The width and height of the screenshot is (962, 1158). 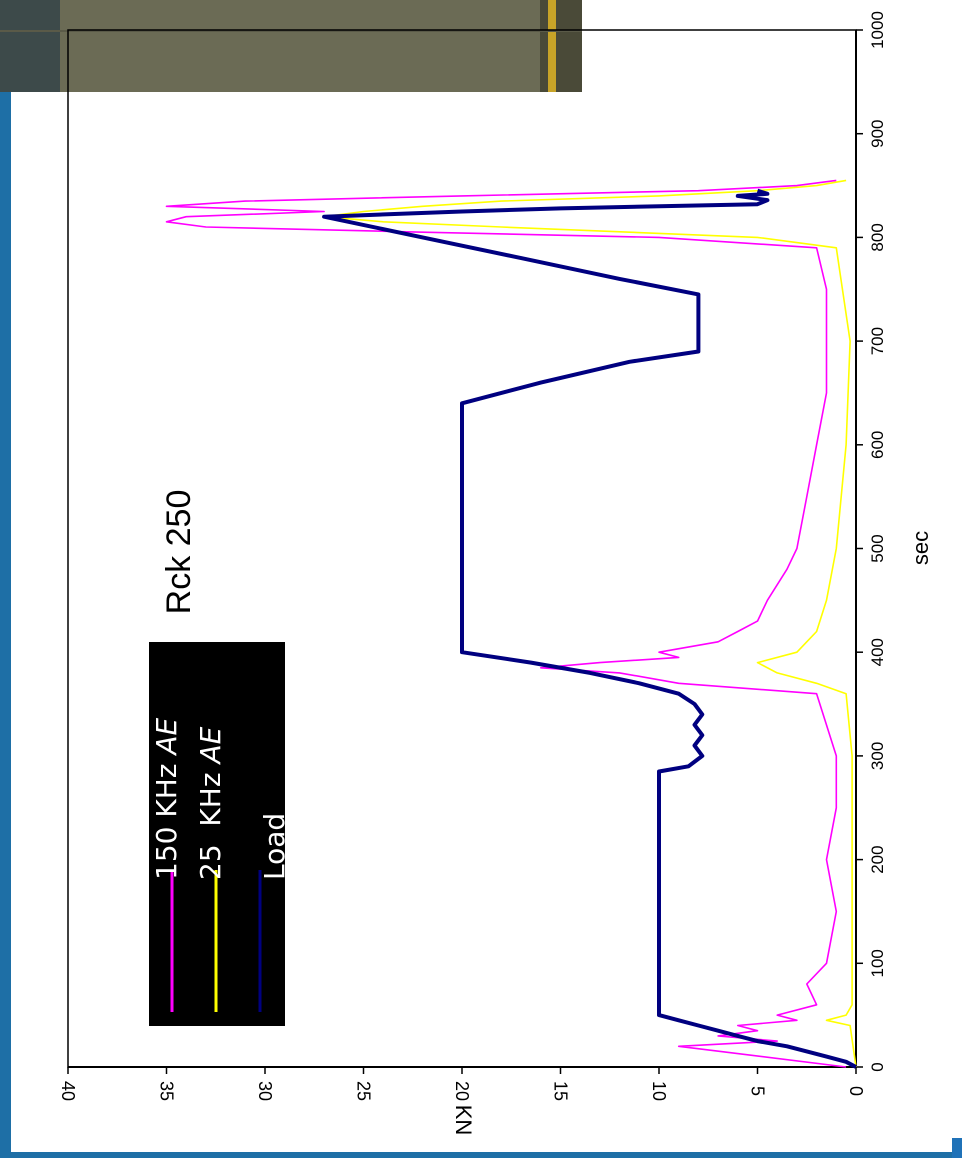 I want to click on x-tick-label: 900, so click(x=877, y=134).